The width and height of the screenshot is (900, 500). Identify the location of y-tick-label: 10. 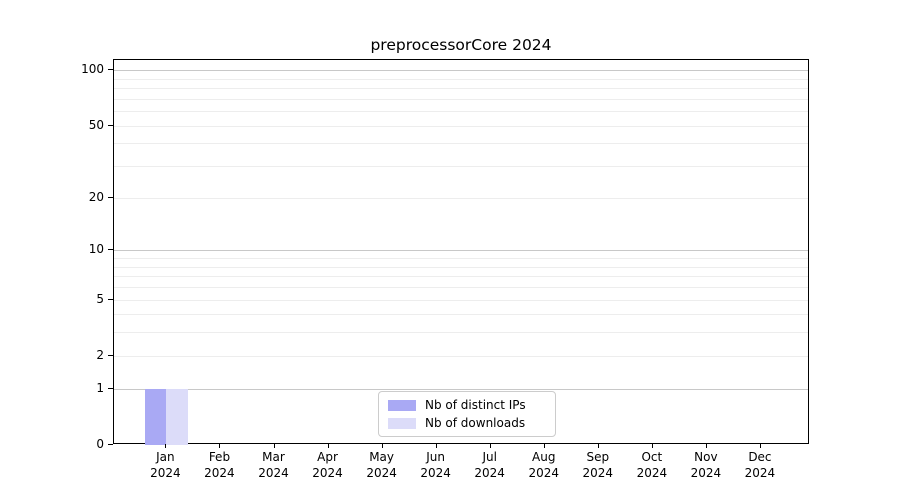
(96, 249).